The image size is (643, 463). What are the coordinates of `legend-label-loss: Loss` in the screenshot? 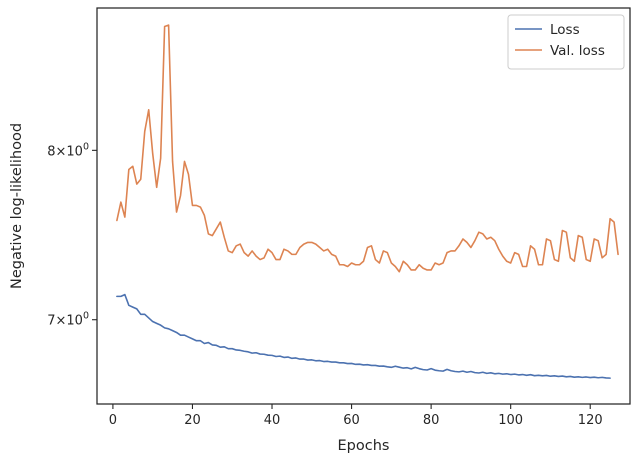 It's located at (565, 30).